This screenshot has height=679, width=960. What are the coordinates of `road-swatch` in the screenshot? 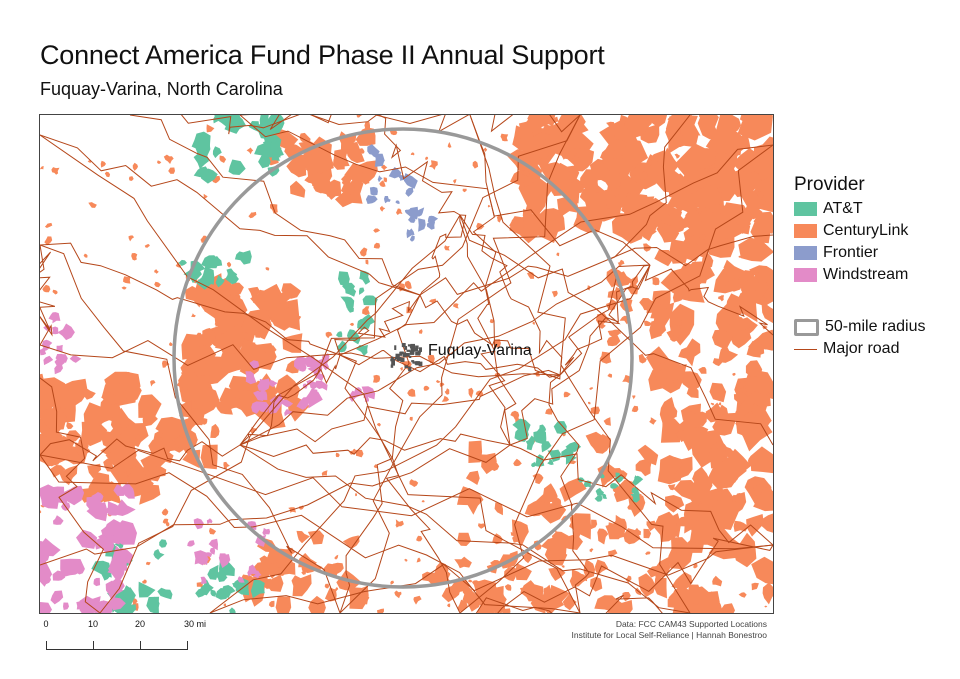 It's located at (805, 349).